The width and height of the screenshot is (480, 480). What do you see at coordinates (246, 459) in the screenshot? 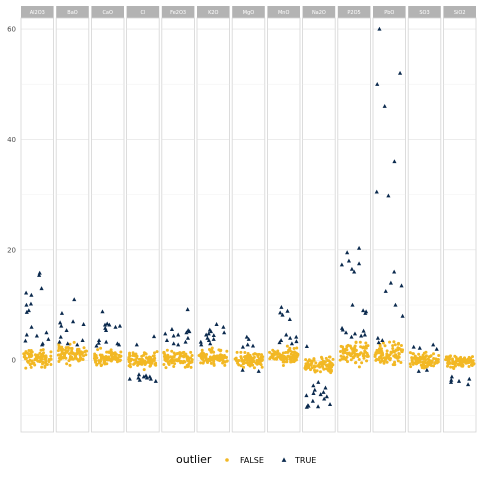
I see `legend: outlier FALSE TRUE` at bounding box center [246, 459].